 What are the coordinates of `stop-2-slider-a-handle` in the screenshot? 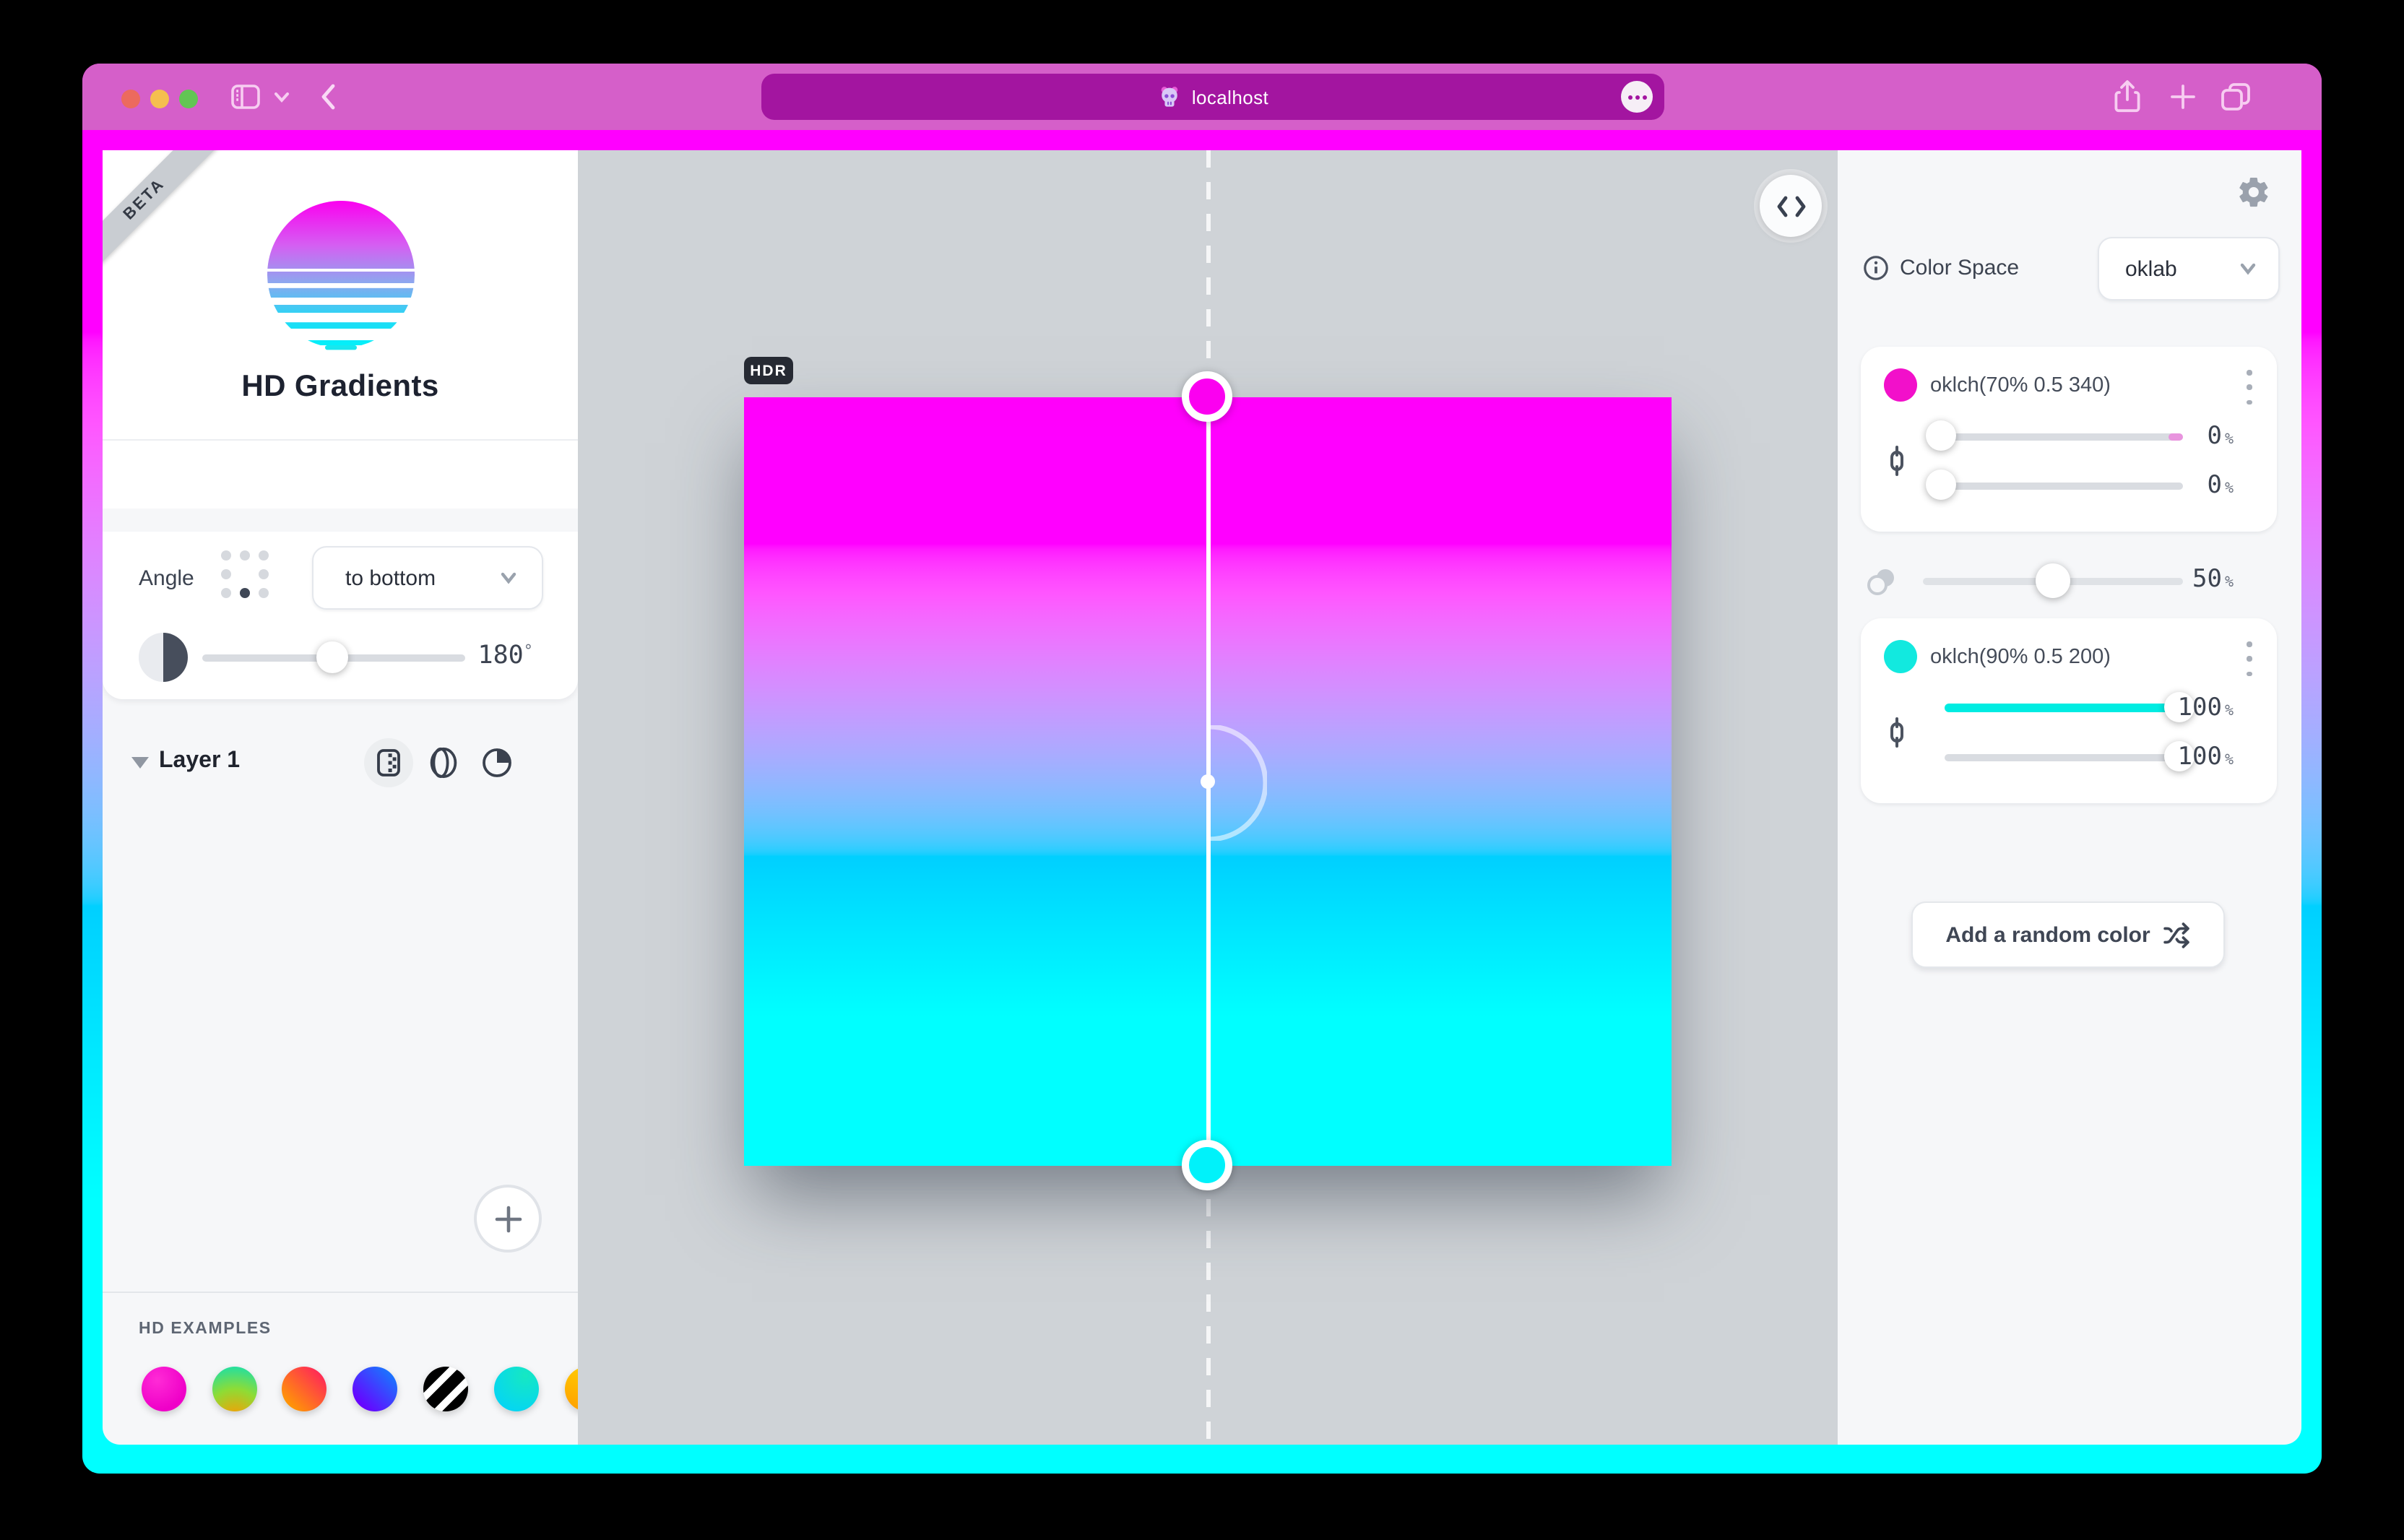 It's located at (2179, 707).